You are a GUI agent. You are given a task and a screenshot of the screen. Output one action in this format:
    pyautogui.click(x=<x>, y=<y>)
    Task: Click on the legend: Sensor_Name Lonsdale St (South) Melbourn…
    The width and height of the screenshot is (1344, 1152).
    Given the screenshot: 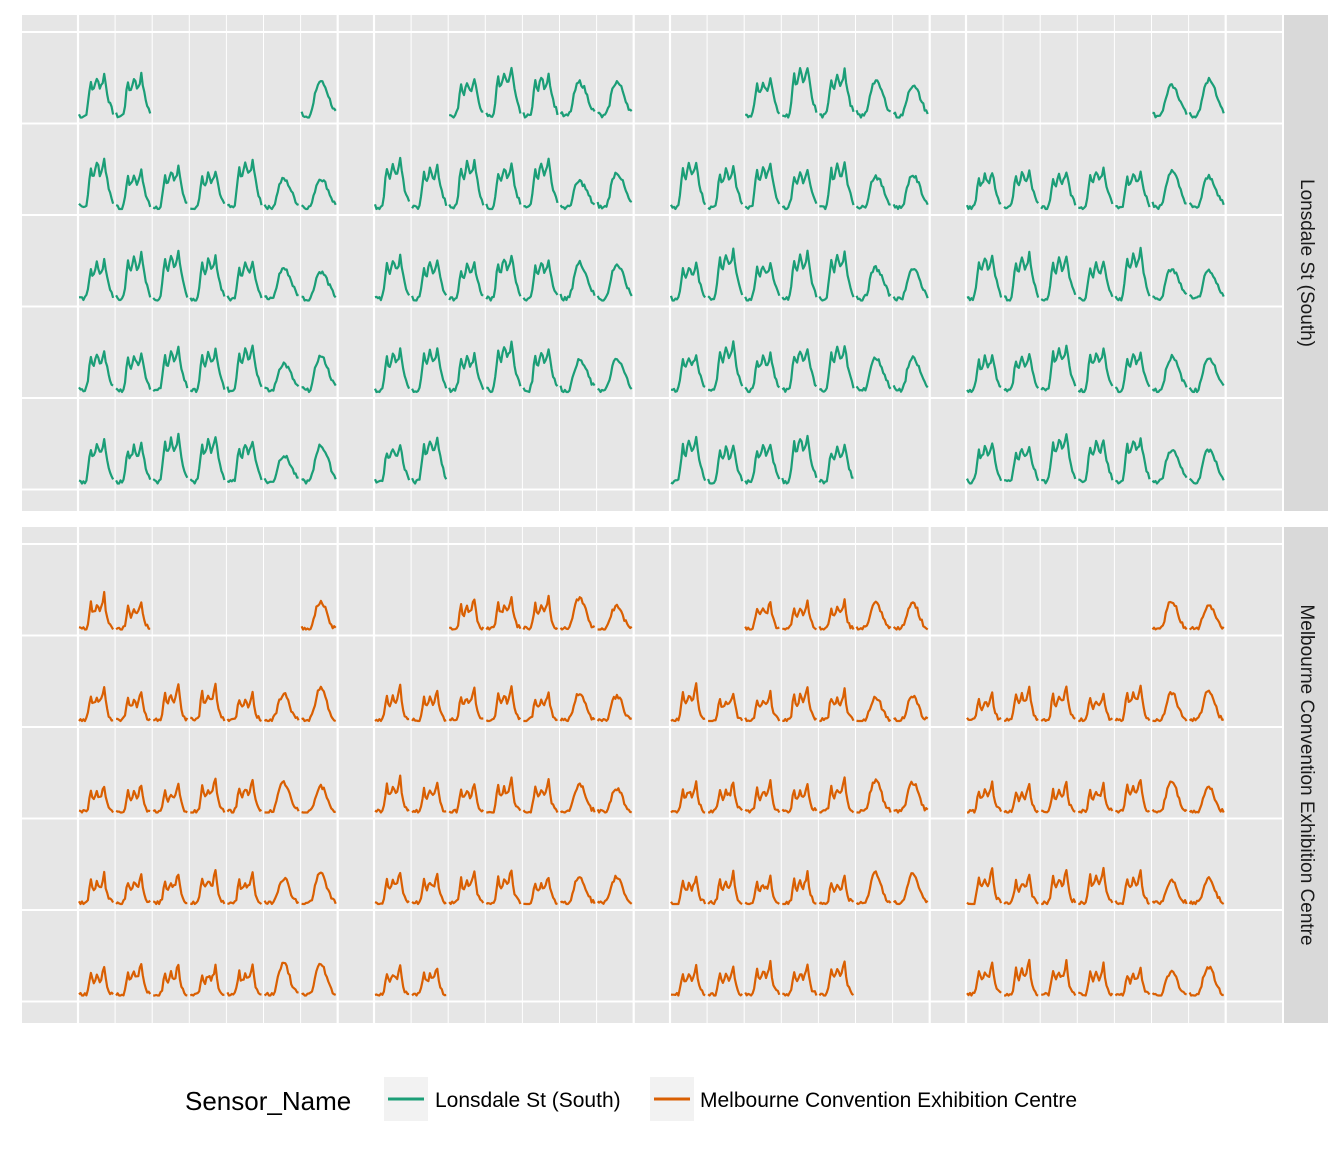 What is the action you would take?
    pyautogui.click(x=631, y=1099)
    